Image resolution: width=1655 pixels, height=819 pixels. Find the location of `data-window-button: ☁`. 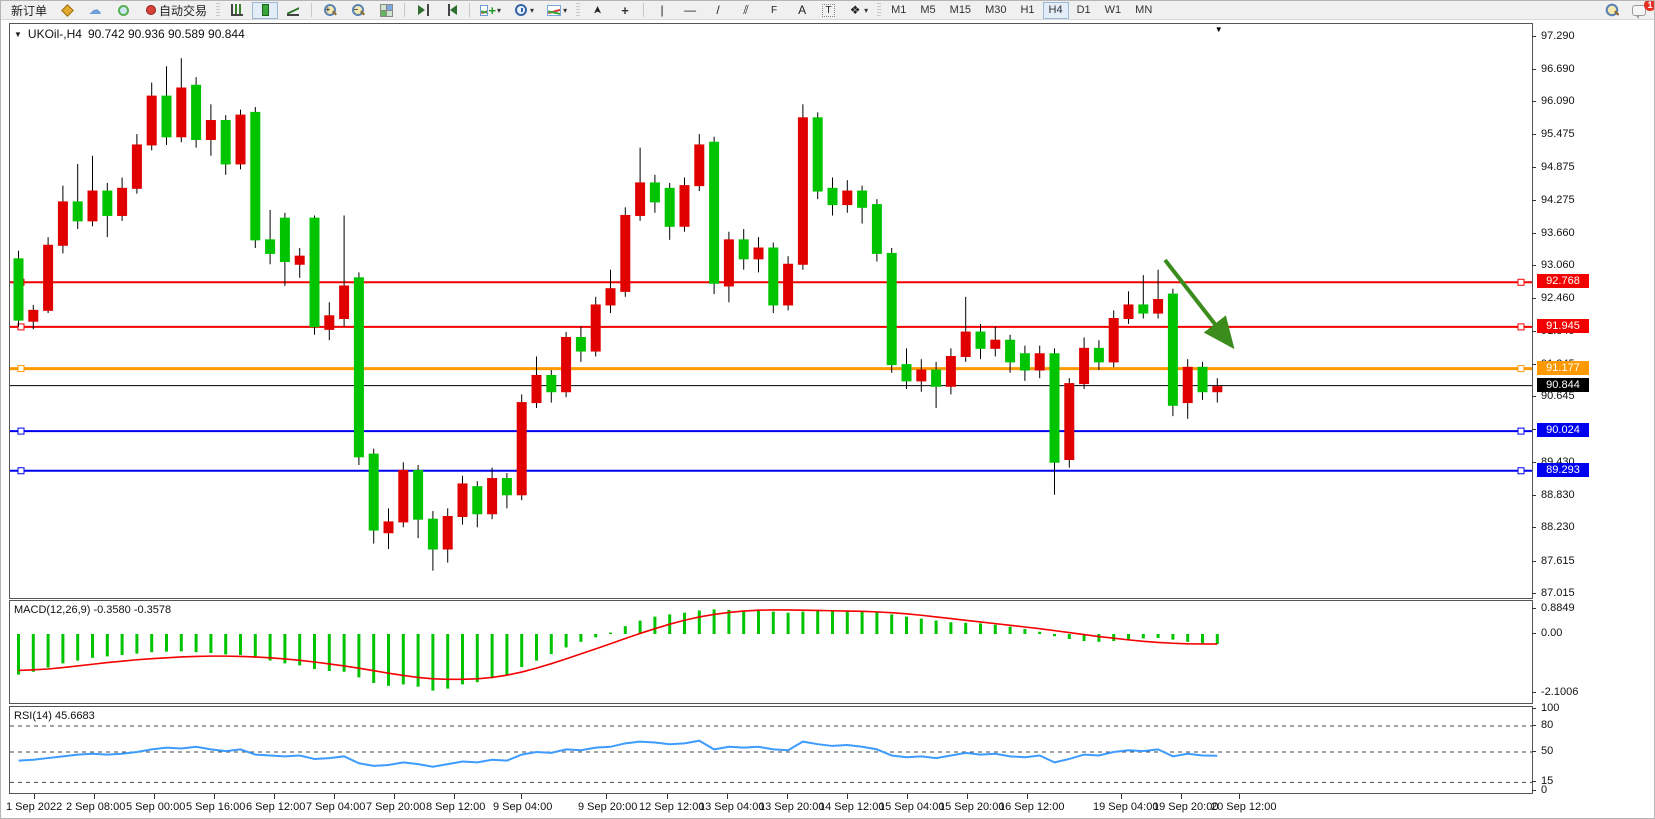

data-window-button: ☁ is located at coordinates (95, 10).